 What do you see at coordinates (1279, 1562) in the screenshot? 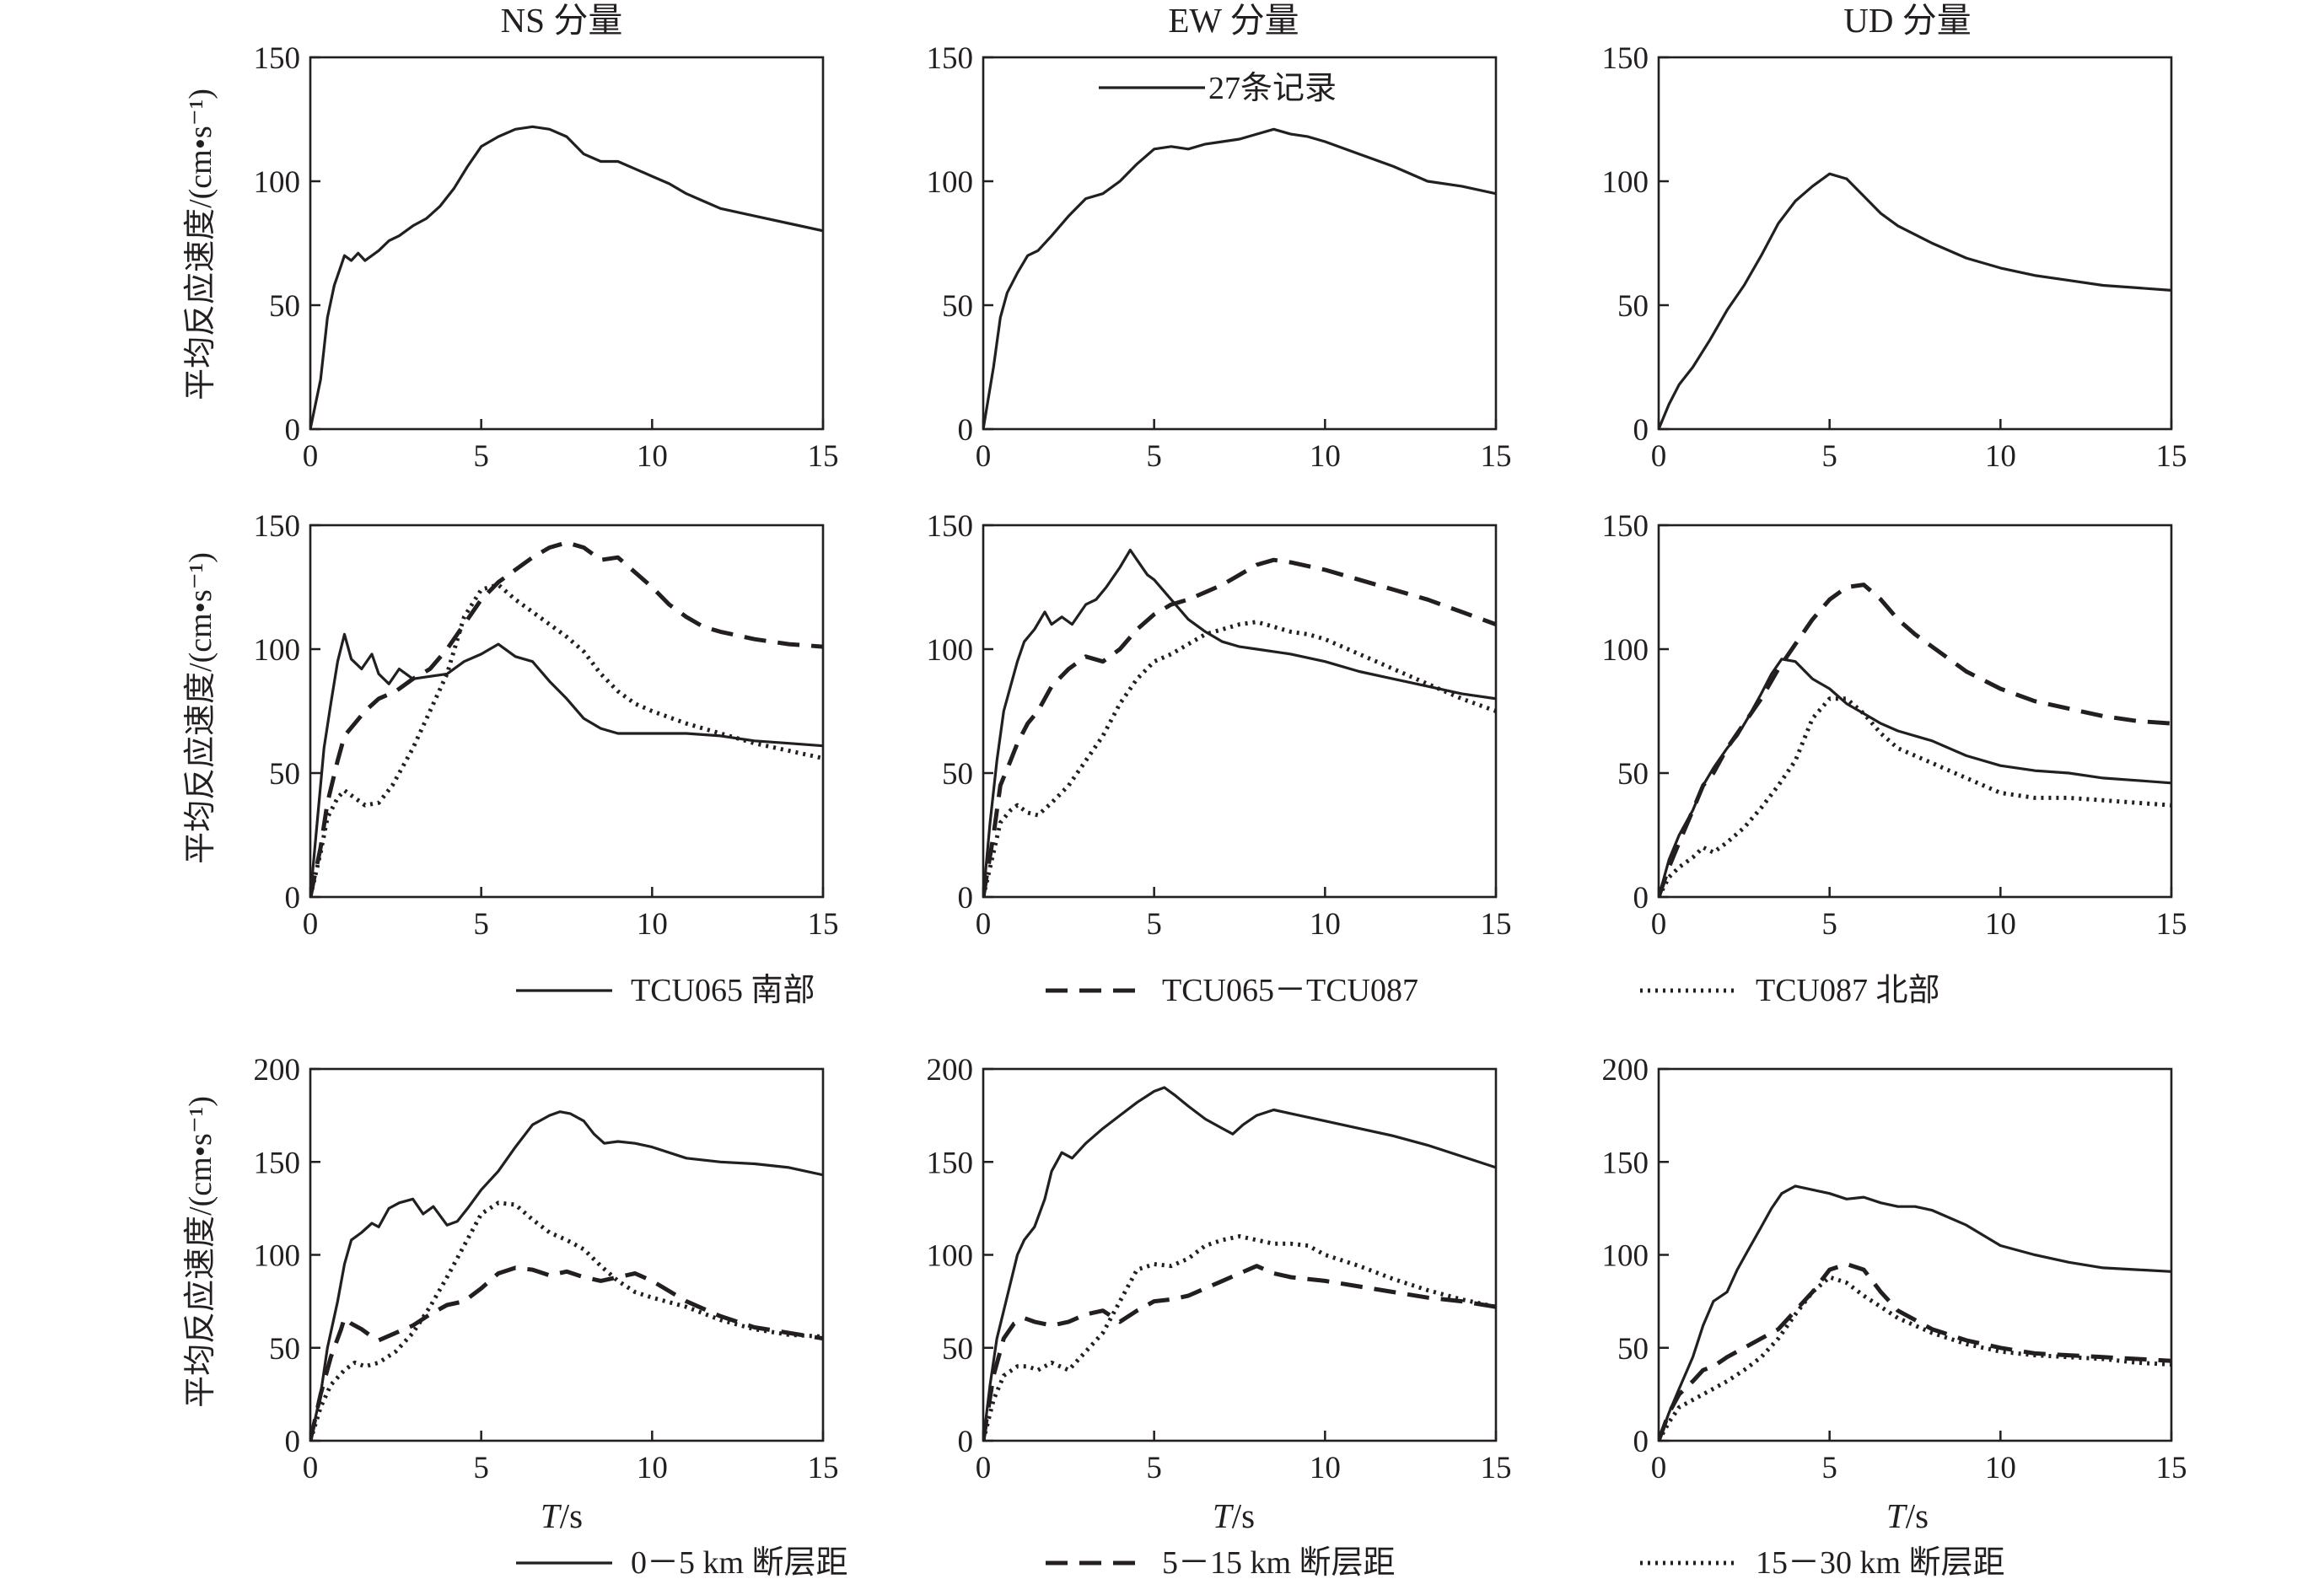
I see `legend-label-5-15km: 5－15 km 断层距` at bounding box center [1279, 1562].